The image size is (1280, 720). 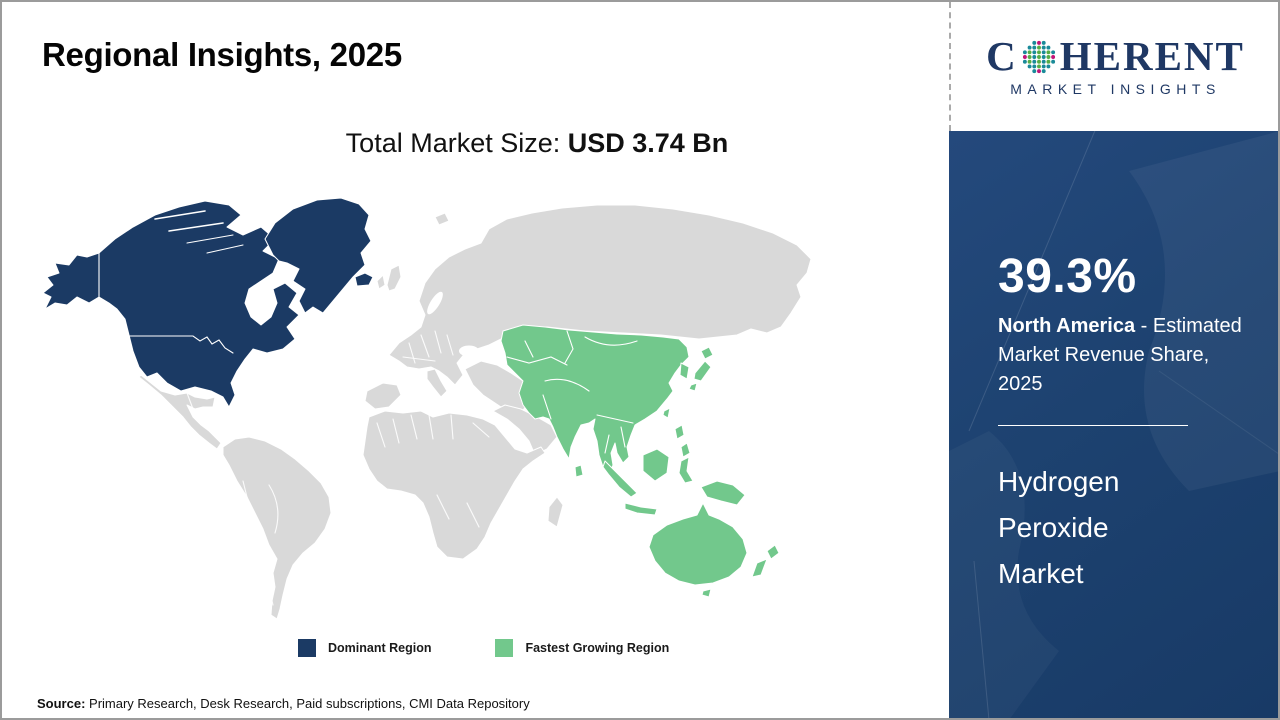 What do you see at coordinates (338, 468) in the screenshot?
I see `country-borders-neutral` at bounding box center [338, 468].